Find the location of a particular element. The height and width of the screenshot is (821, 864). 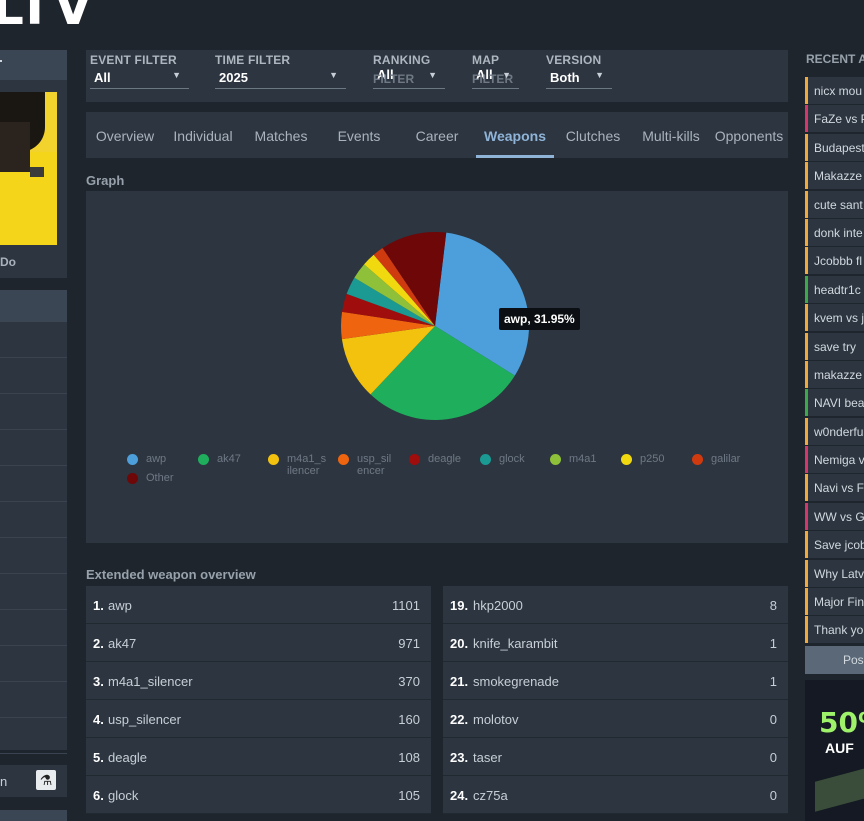

map-filter: MAP All FILTER ▼ is located at coordinates (495, 71).